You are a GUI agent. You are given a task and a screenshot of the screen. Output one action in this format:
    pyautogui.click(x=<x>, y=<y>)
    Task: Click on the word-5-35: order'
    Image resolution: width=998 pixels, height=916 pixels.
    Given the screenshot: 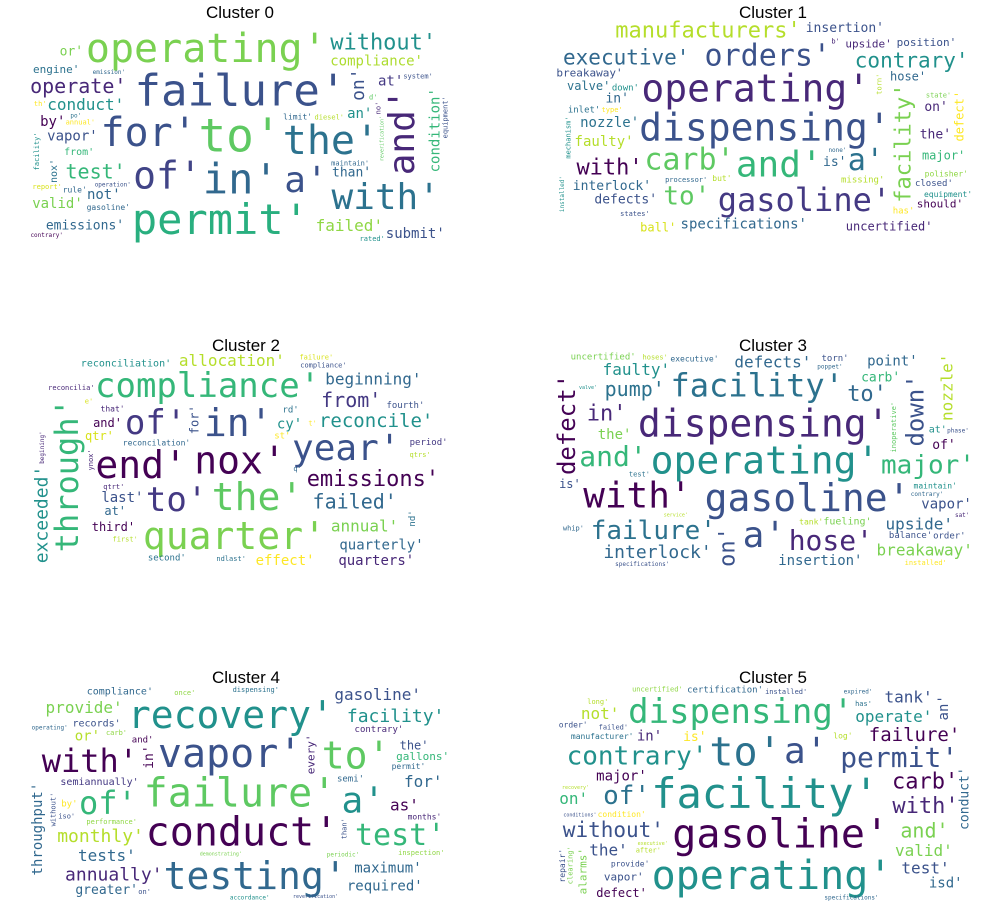 What is the action you would take?
    pyautogui.click(x=573, y=725)
    